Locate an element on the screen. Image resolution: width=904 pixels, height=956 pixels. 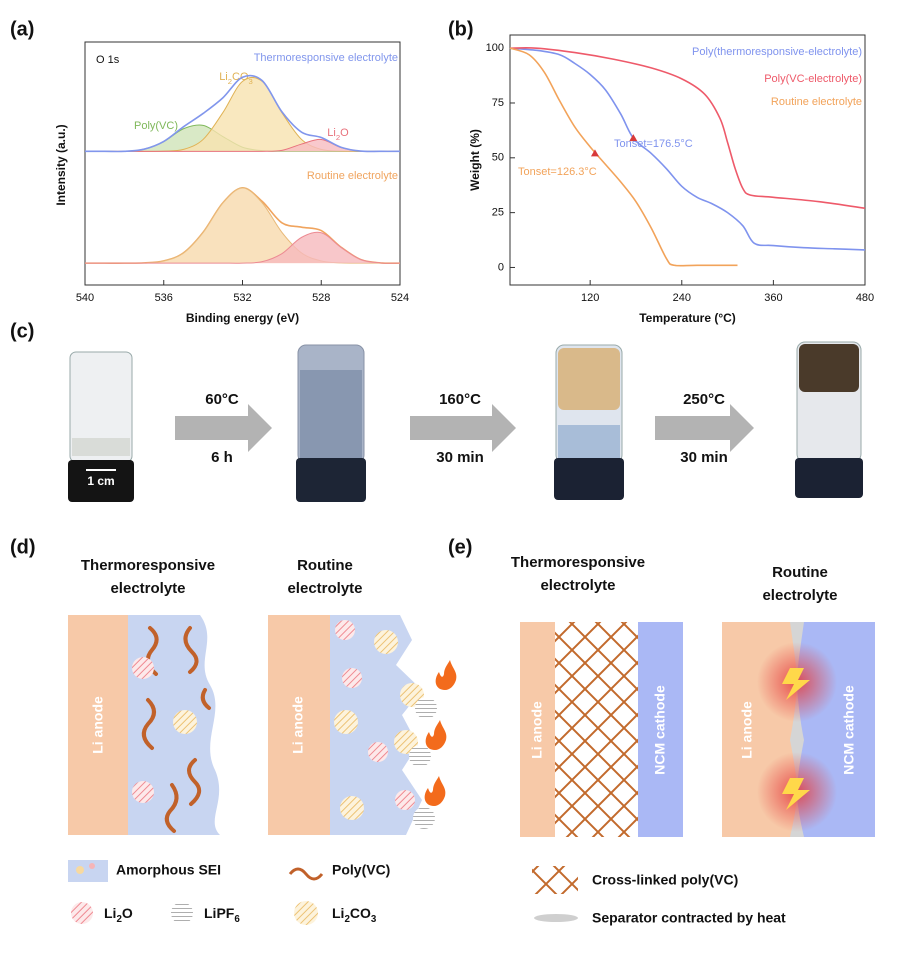
flames is located at coordinates (440, 733).